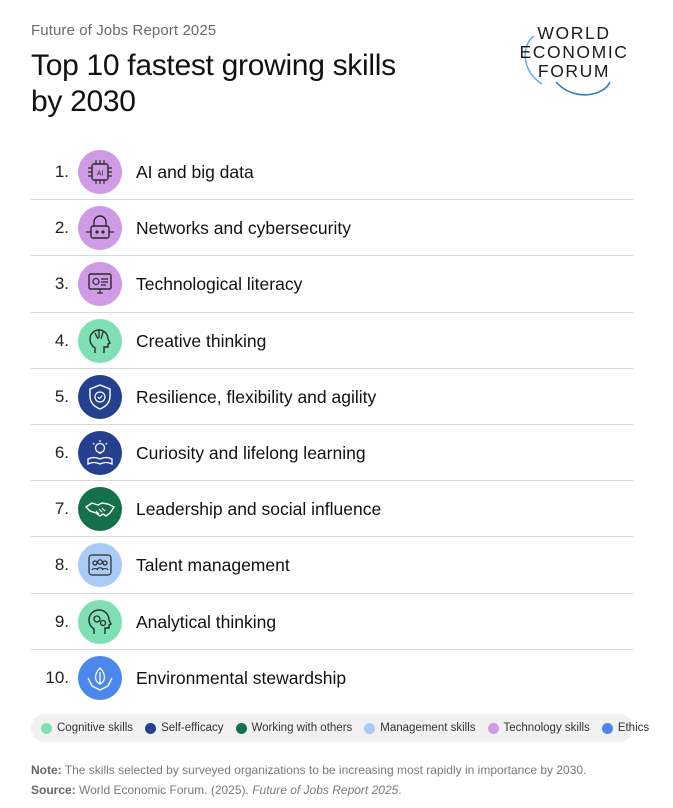 The height and width of the screenshot is (808, 673). What do you see at coordinates (325, 790) in the screenshot?
I see `source-title: Future of Jobs Report 2025` at bounding box center [325, 790].